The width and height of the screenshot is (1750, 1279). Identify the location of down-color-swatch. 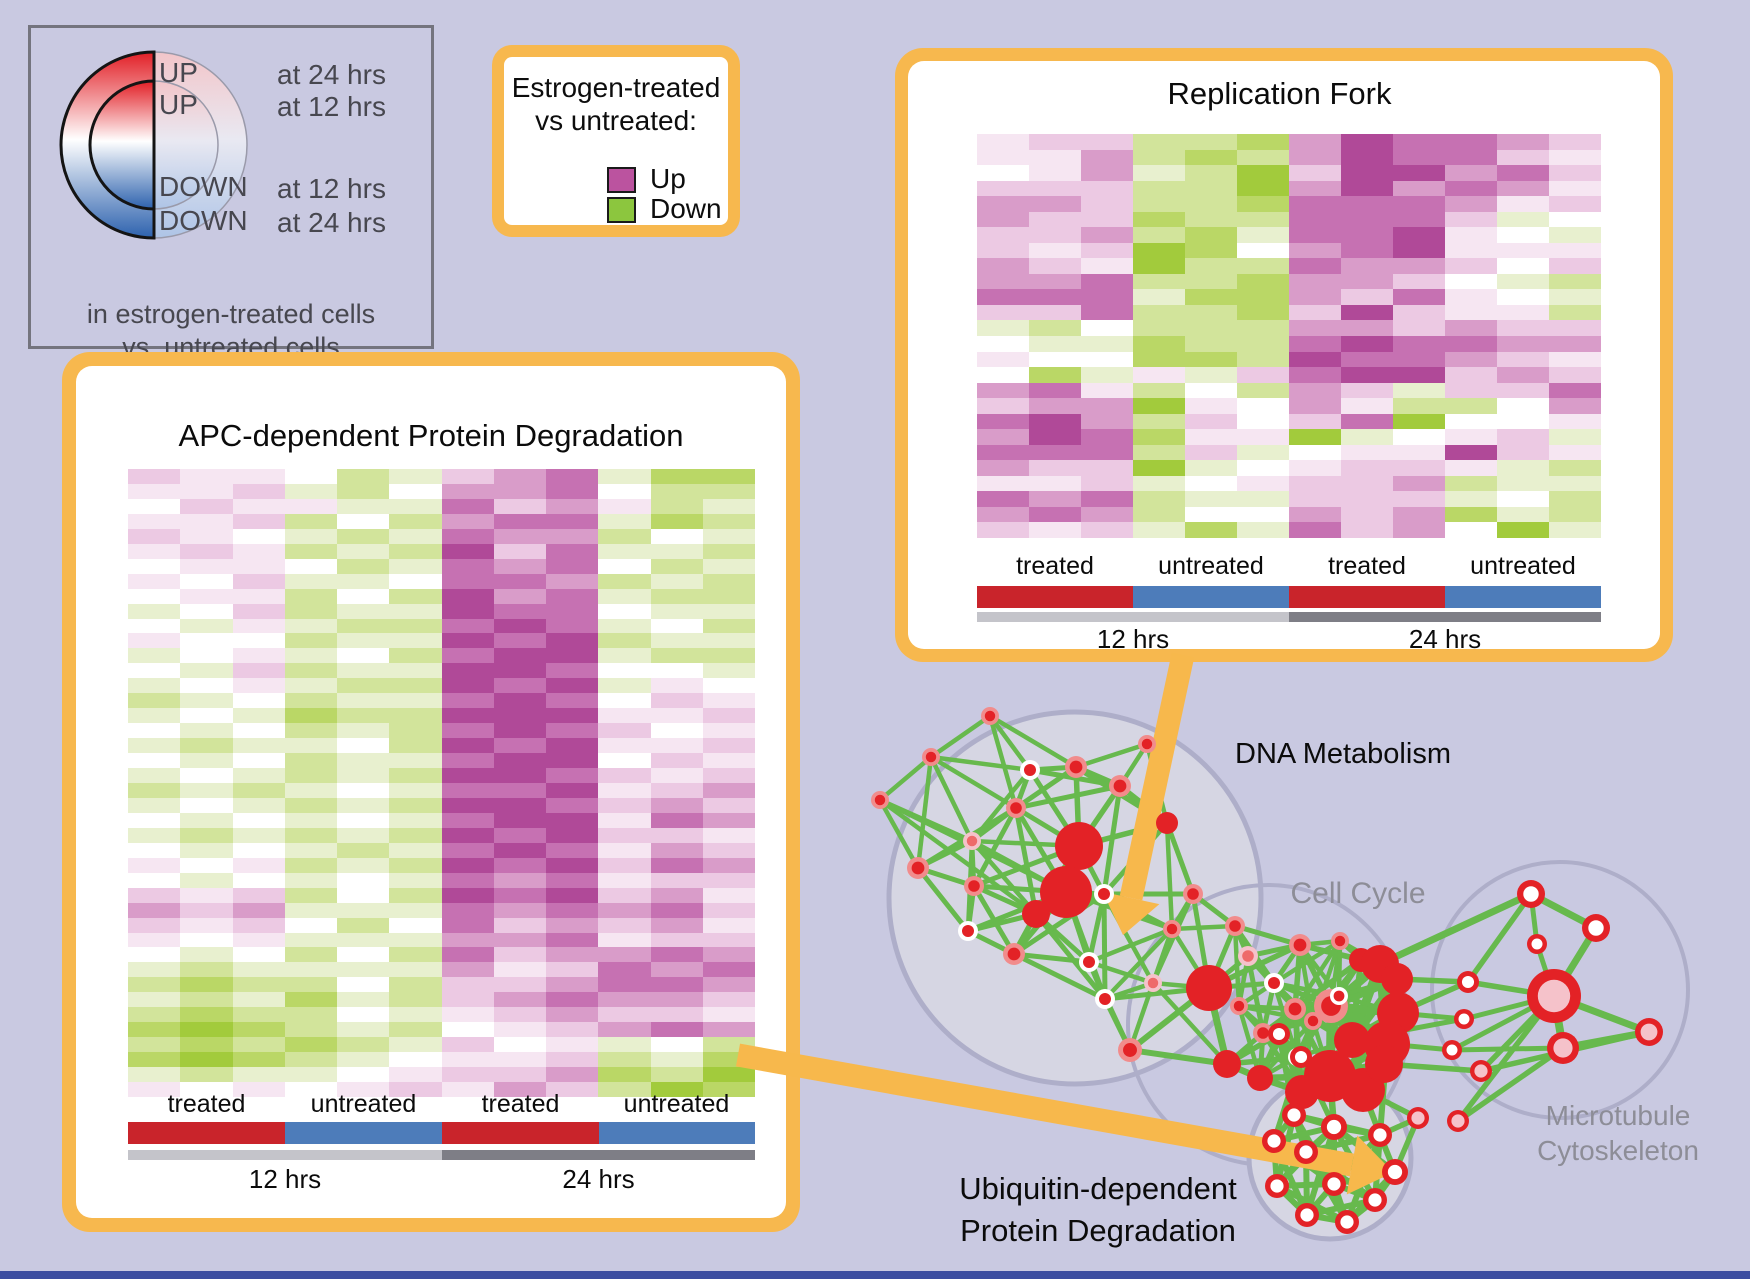
(621, 210).